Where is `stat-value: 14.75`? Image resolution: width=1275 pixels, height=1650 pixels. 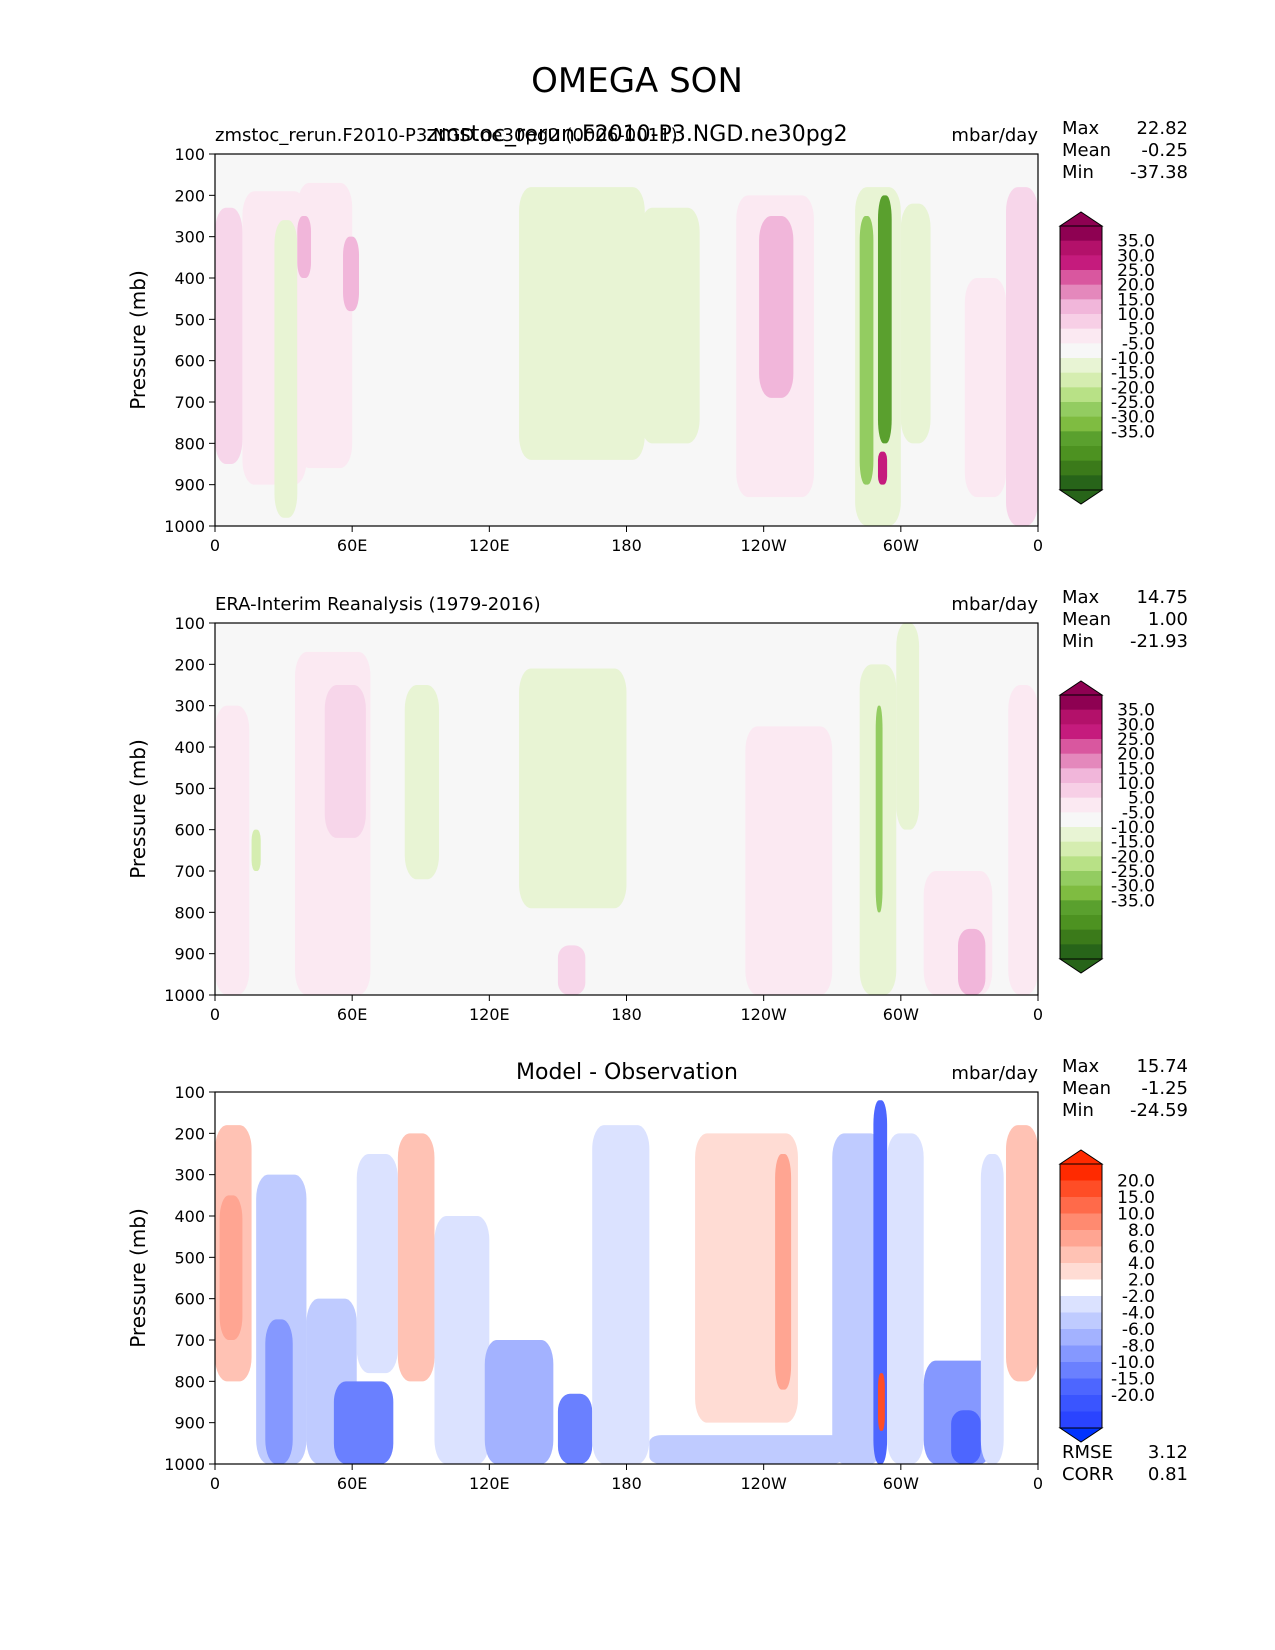 stat-value: 14.75 is located at coordinates (1162, 597).